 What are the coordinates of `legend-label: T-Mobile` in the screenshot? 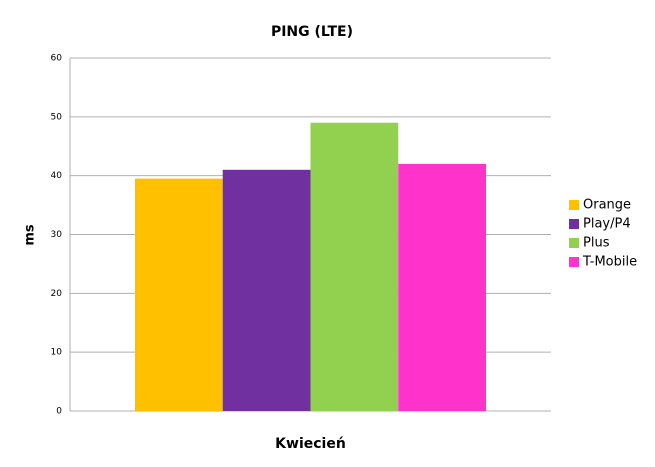 It's located at (609, 262).